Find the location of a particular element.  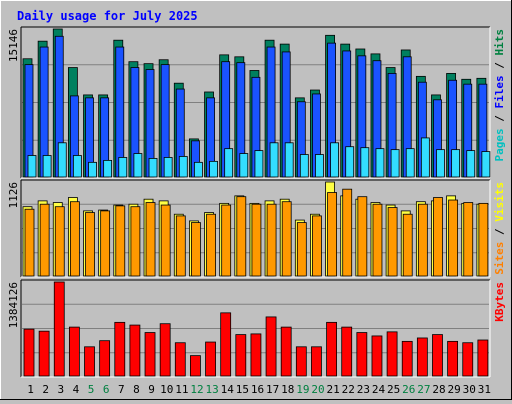

x-tick-label: 25 is located at coordinates (393, 389).